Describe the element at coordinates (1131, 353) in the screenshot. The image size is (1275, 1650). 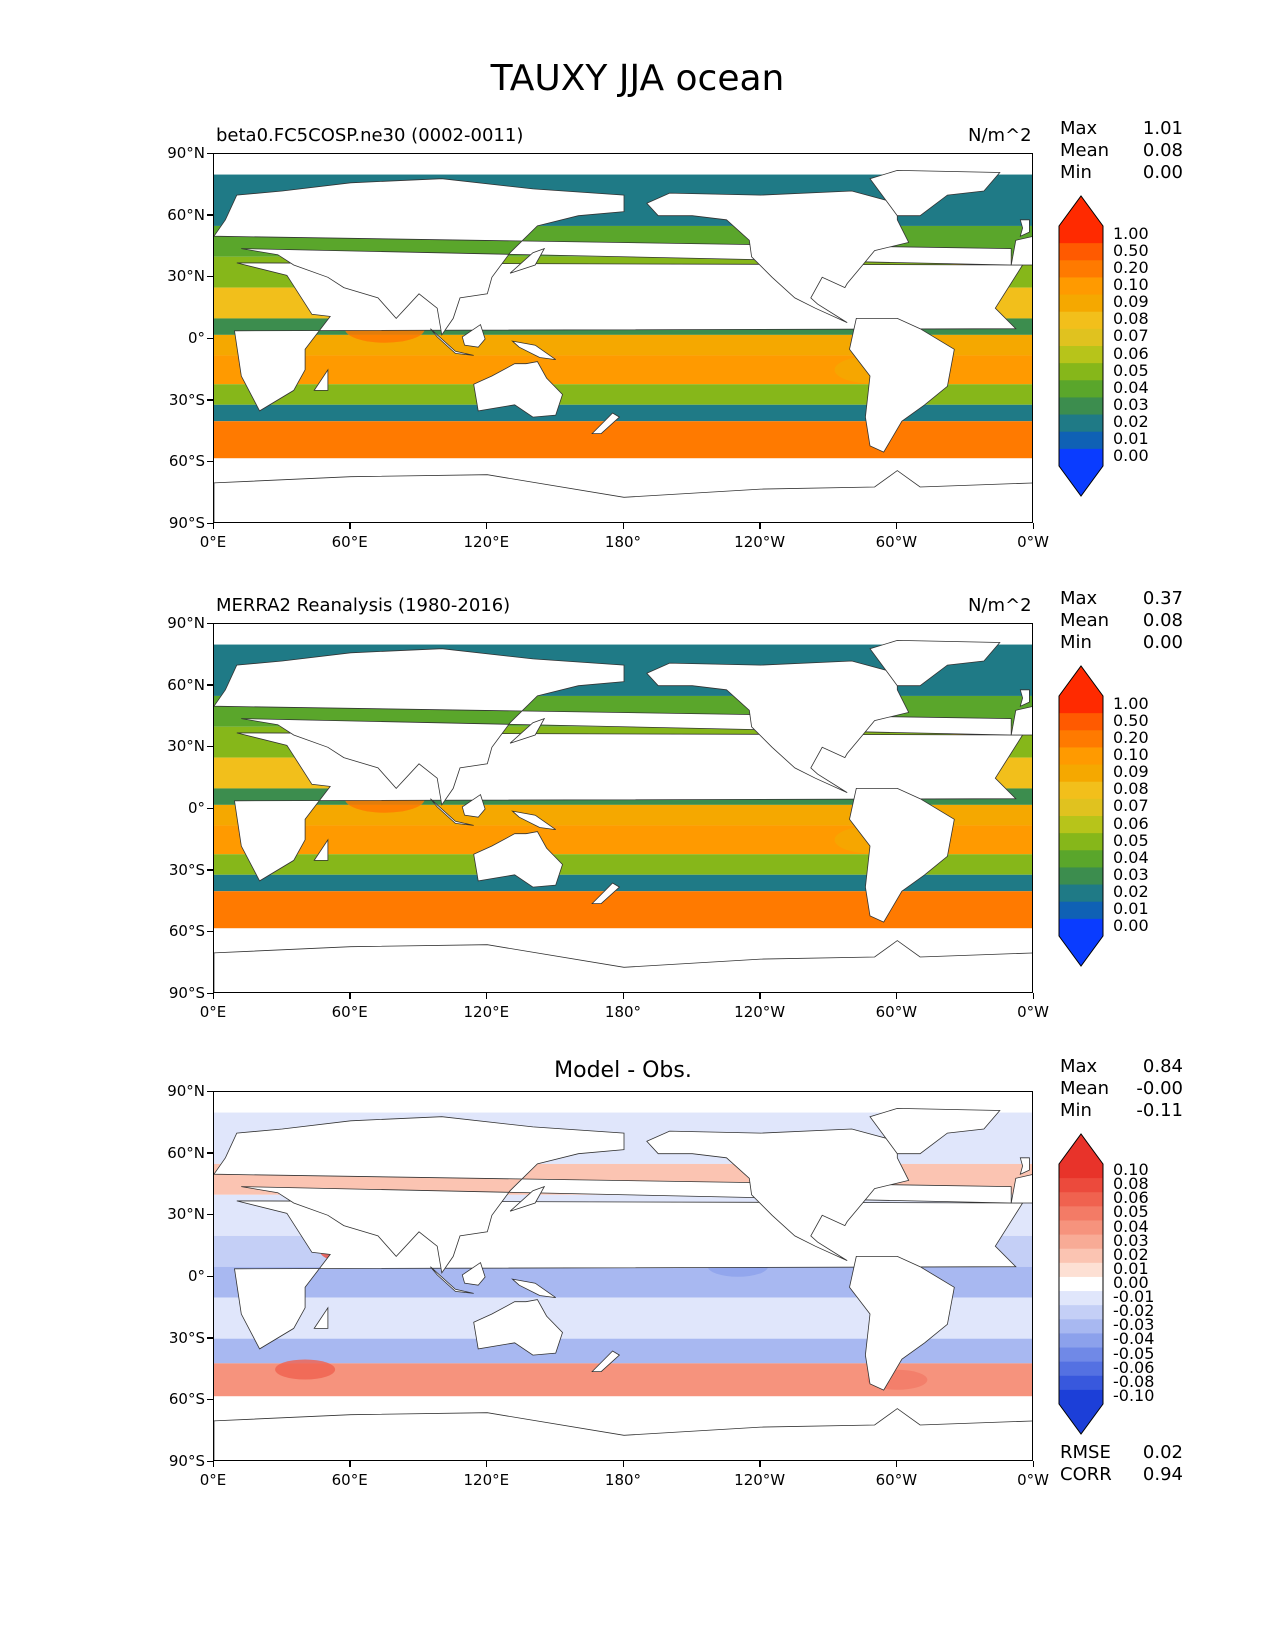
I see `colorbar-label: 0.06` at that location.